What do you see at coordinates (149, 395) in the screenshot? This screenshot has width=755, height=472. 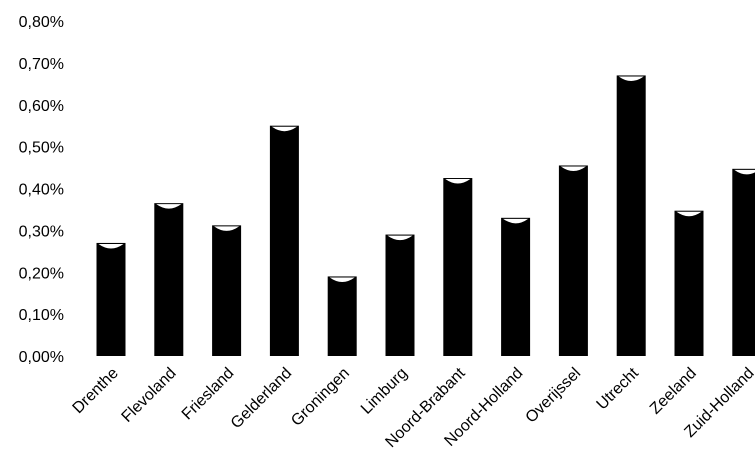 I see `x-tick-label: Flevoland` at bounding box center [149, 395].